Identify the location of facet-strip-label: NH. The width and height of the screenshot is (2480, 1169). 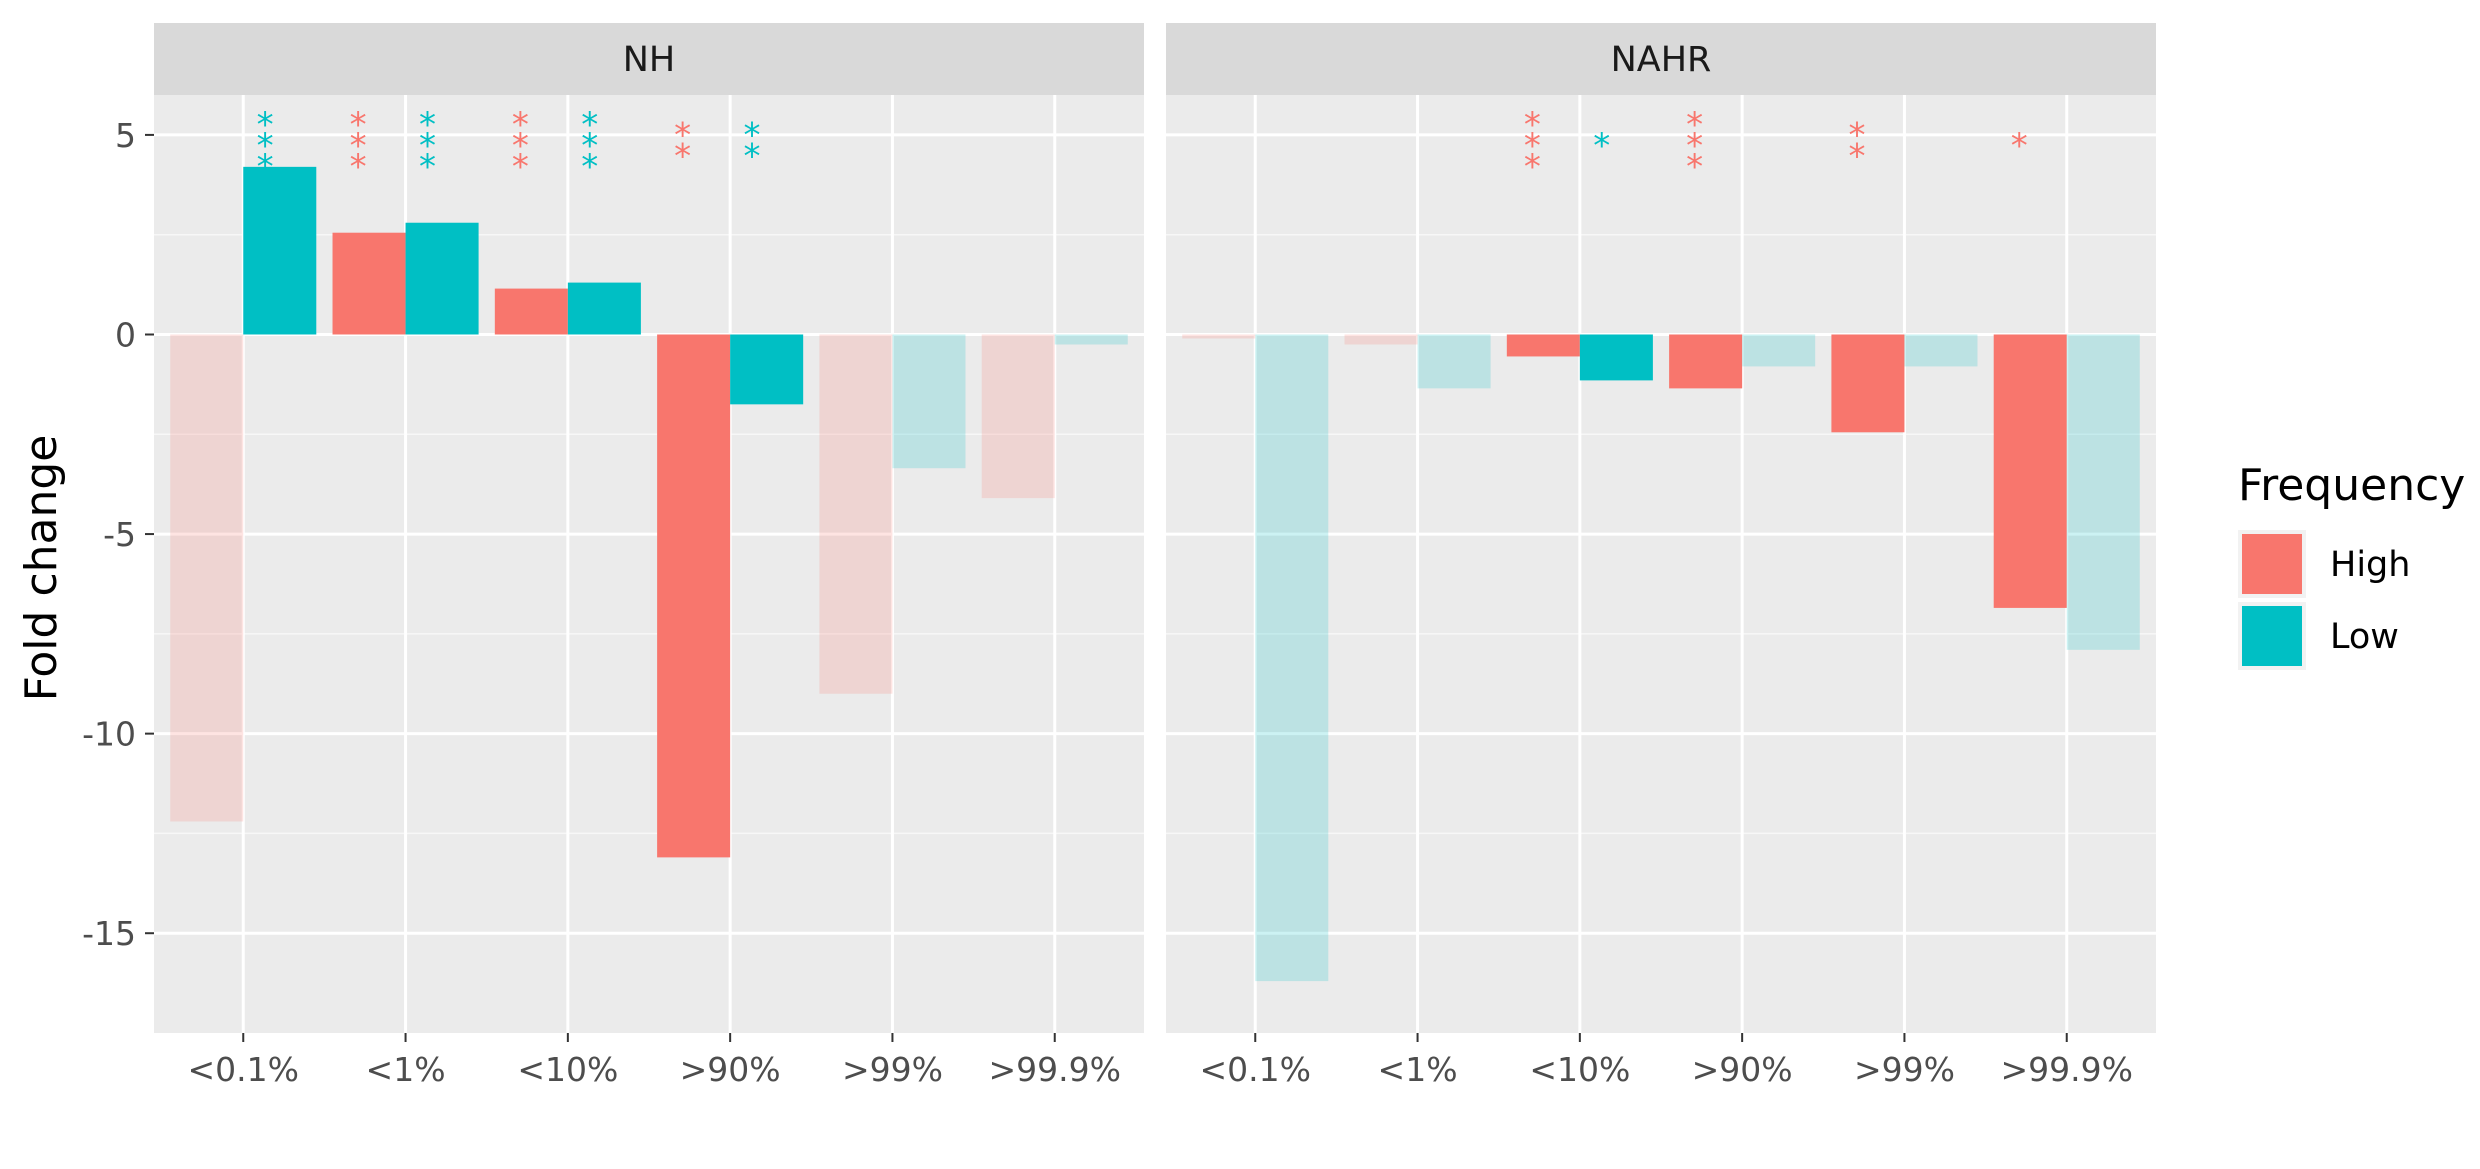
(649, 60).